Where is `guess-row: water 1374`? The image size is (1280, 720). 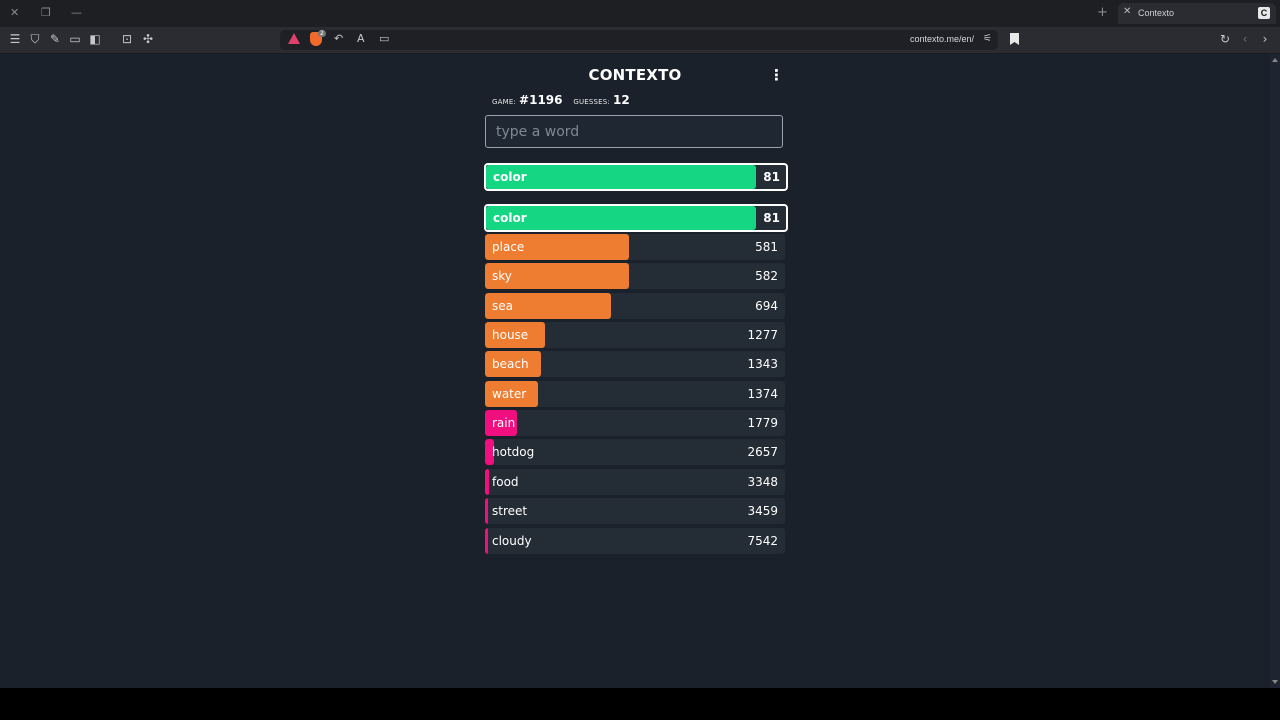 guess-row: water 1374 is located at coordinates (635, 393).